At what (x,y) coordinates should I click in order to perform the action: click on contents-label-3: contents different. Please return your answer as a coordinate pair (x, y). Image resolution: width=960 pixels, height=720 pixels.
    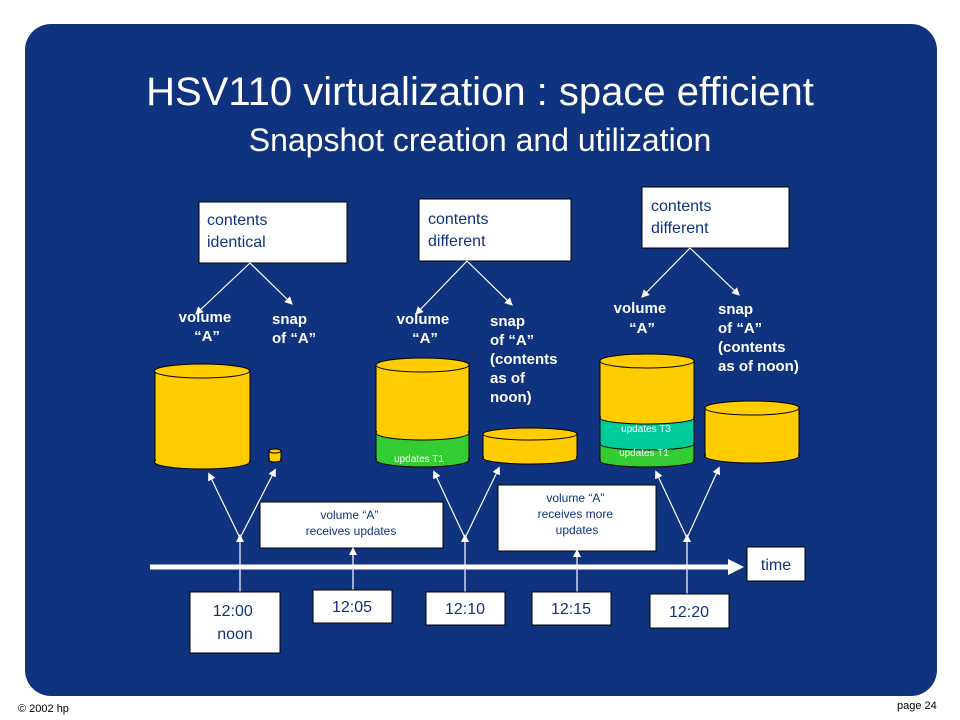
    Looking at the image, I should click on (683, 217).